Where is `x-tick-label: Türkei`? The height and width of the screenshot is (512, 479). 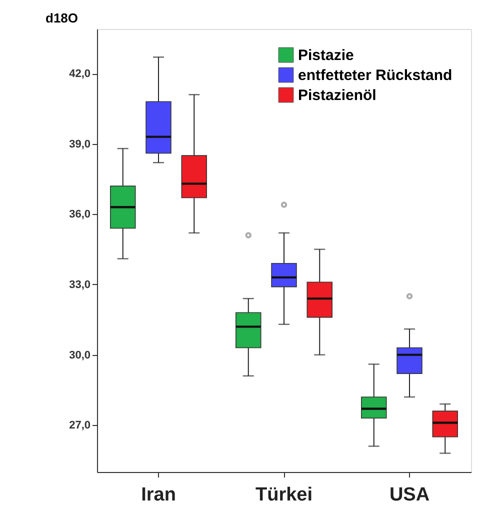
x-tick-label: Türkei is located at coordinates (284, 495).